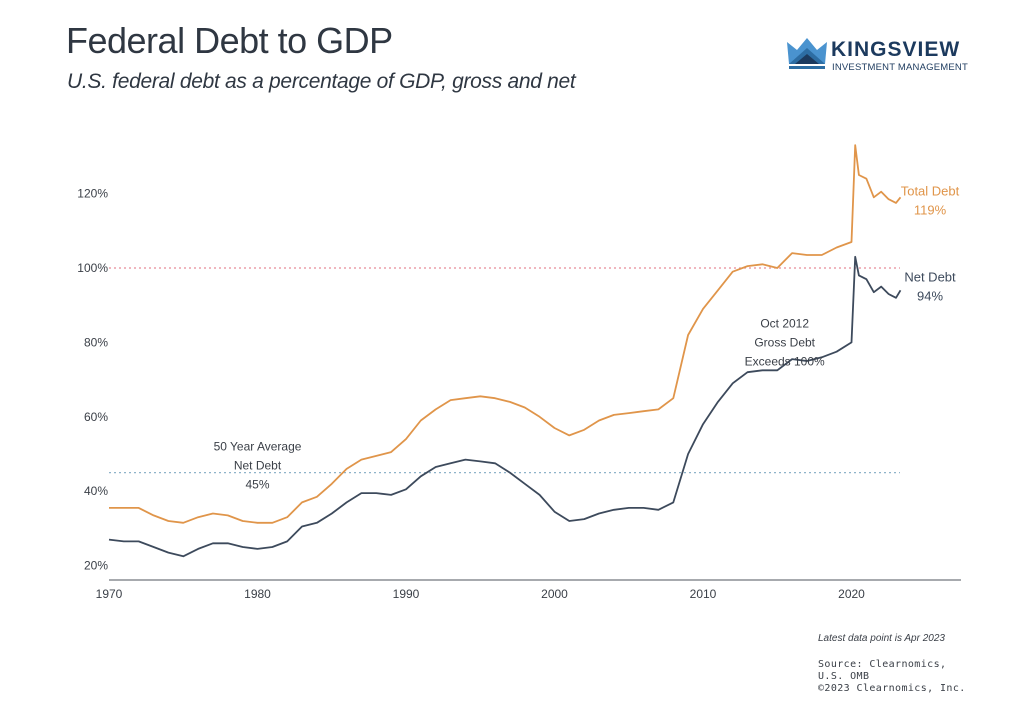  I want to click on y-axis: 20% 40% 60% 80% 100% 120%, so click(92, 380).